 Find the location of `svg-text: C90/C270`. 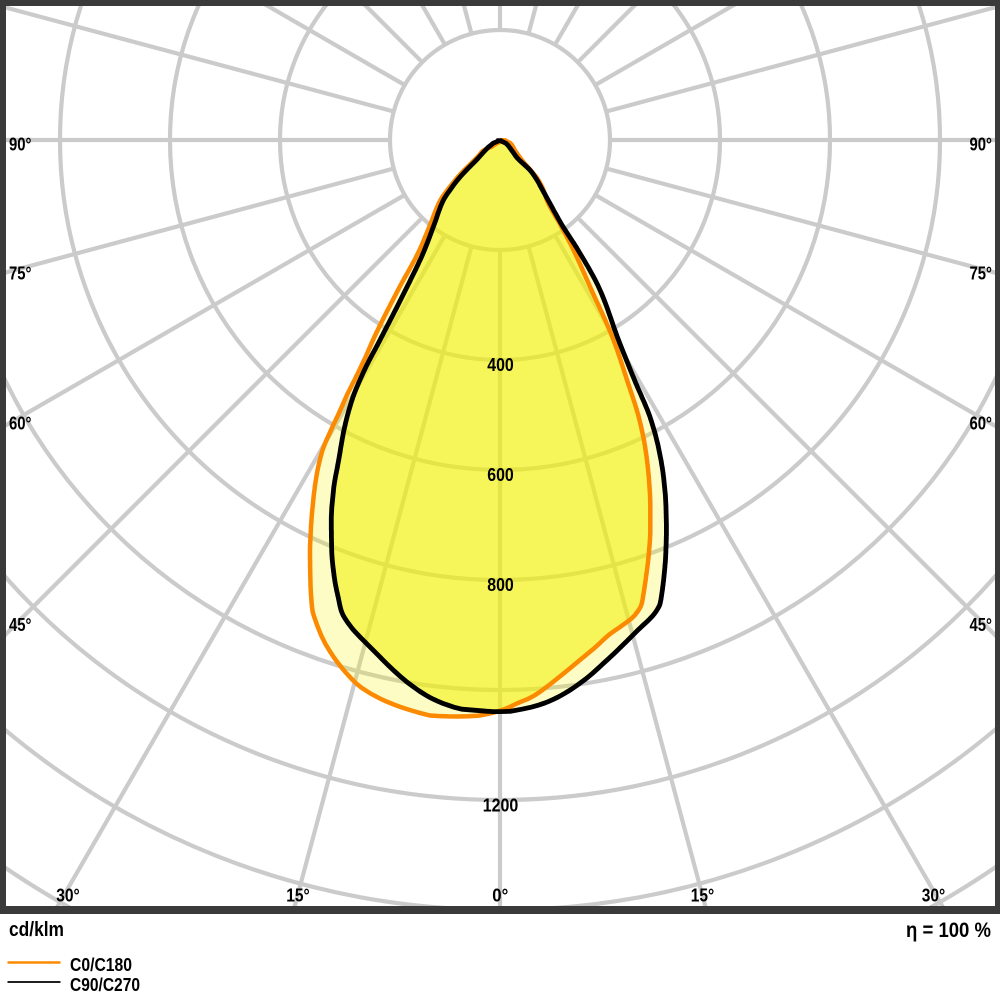

svg-text: C90/C270 is located at coordinates (105, 985).